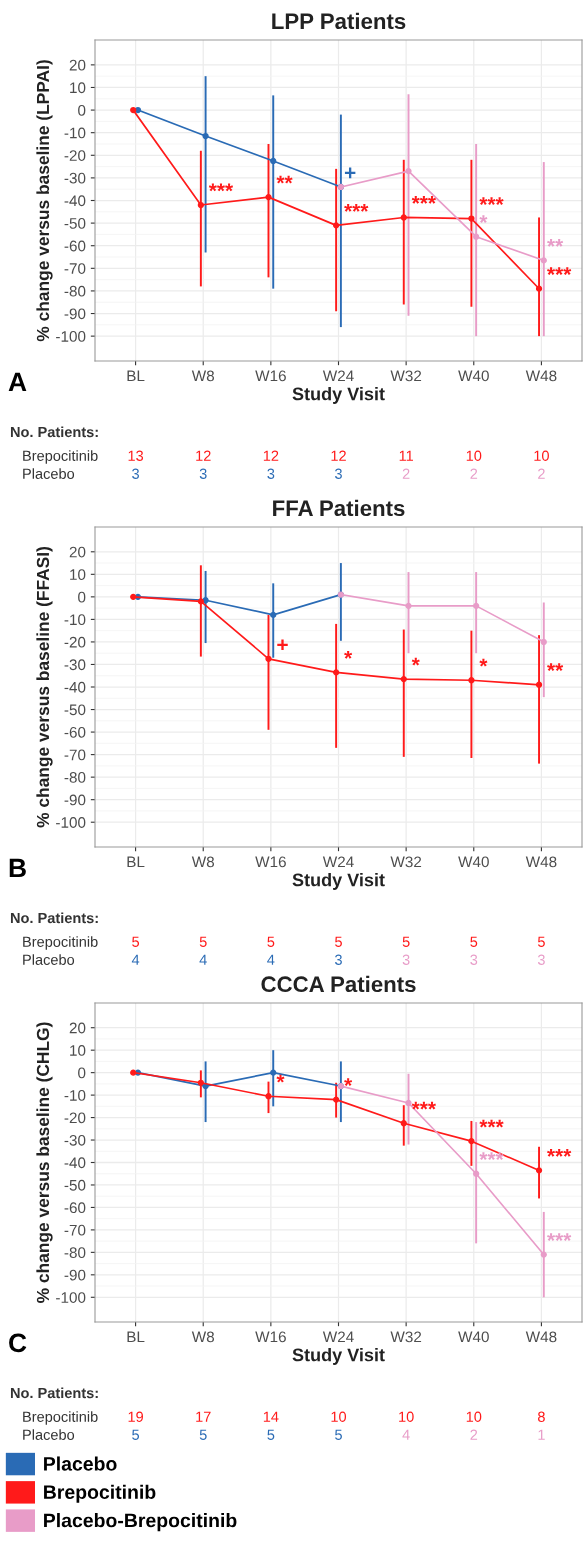 The image size is (584, 1547). I want to click on text: 13, so click(136, 455).